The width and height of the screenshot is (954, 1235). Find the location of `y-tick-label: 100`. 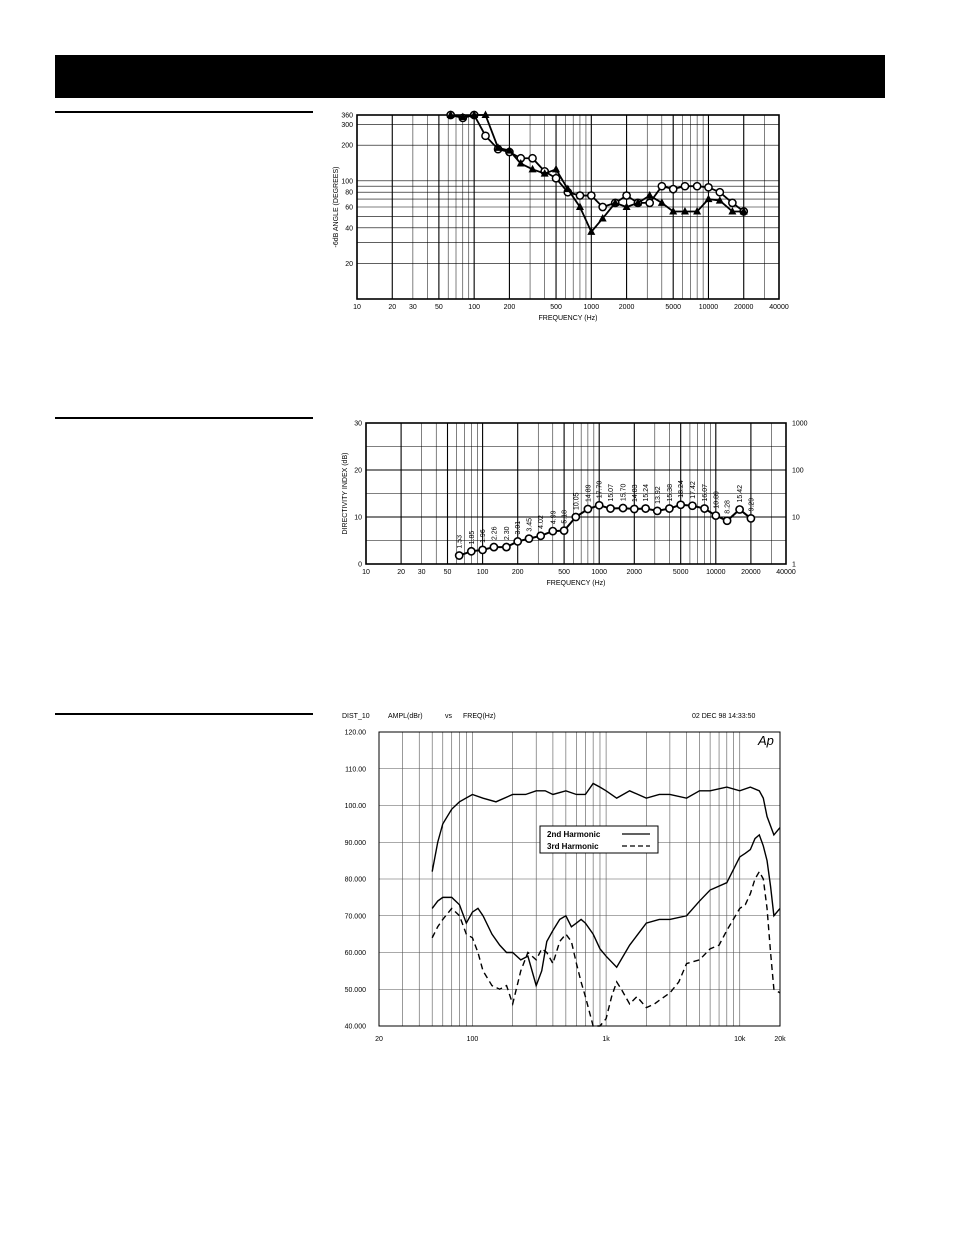

y-tick-label: 100 is located at coordinates (347, 181).